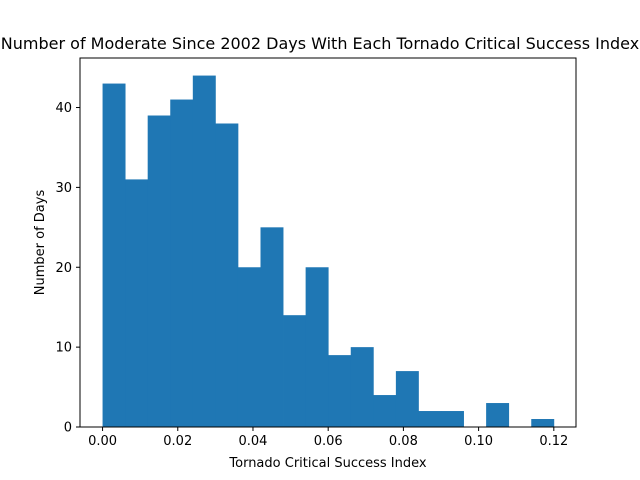 The width and height of the screenshot is (640, 480). I want to click on x-tick-label: 0.00, so click(102, 441).